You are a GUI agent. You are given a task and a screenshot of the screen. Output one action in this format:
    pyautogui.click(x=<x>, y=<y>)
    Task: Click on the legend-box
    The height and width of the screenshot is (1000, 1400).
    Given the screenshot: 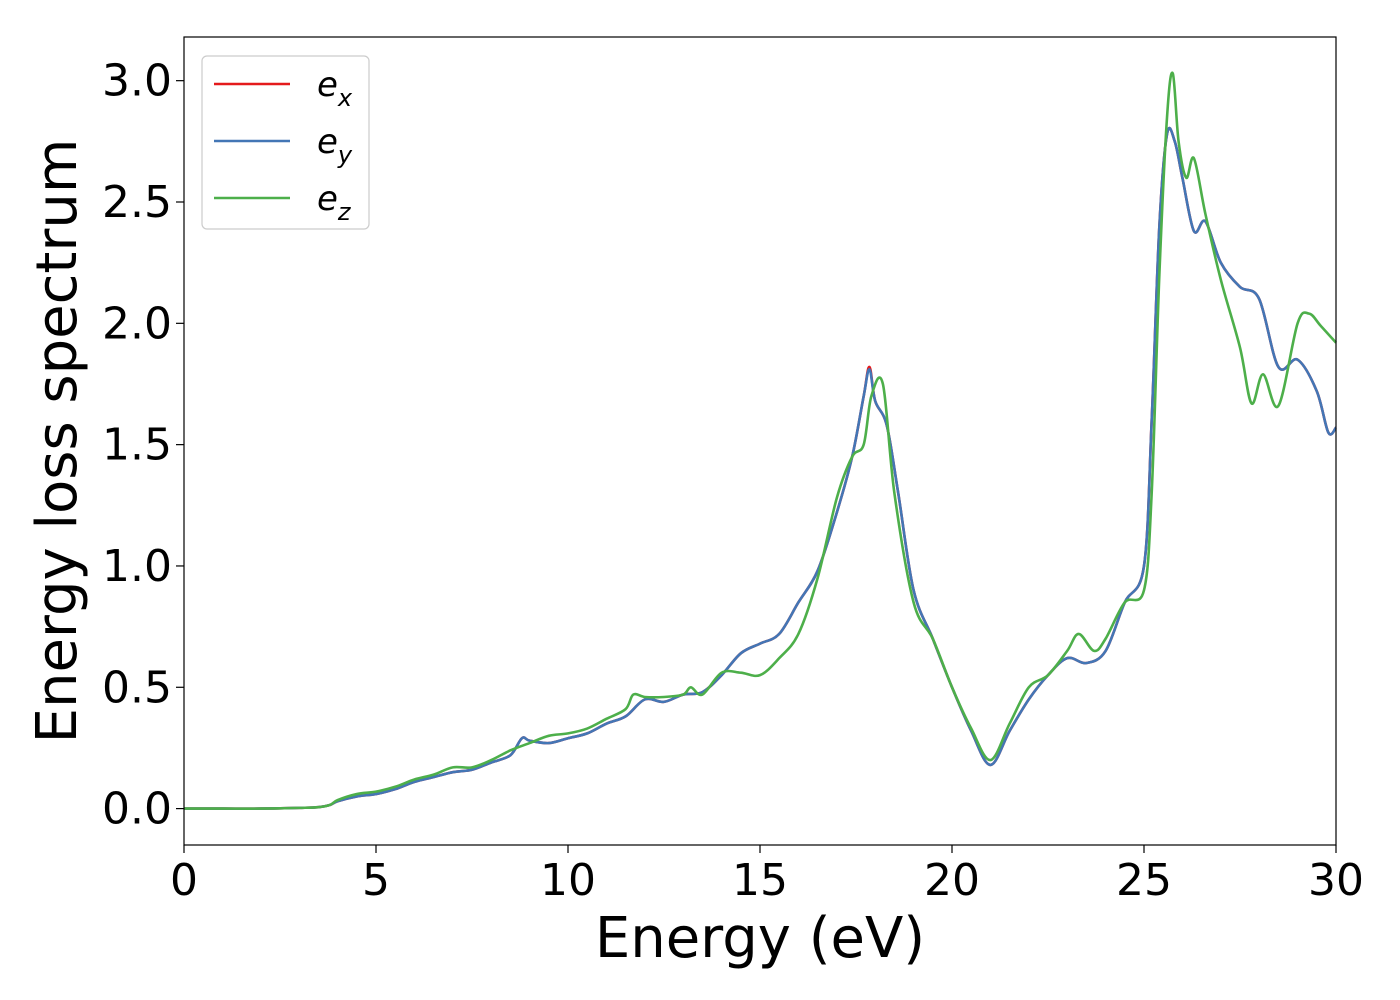 What is the action you would take?
    pyautogui.click(x=285, y=142)
    